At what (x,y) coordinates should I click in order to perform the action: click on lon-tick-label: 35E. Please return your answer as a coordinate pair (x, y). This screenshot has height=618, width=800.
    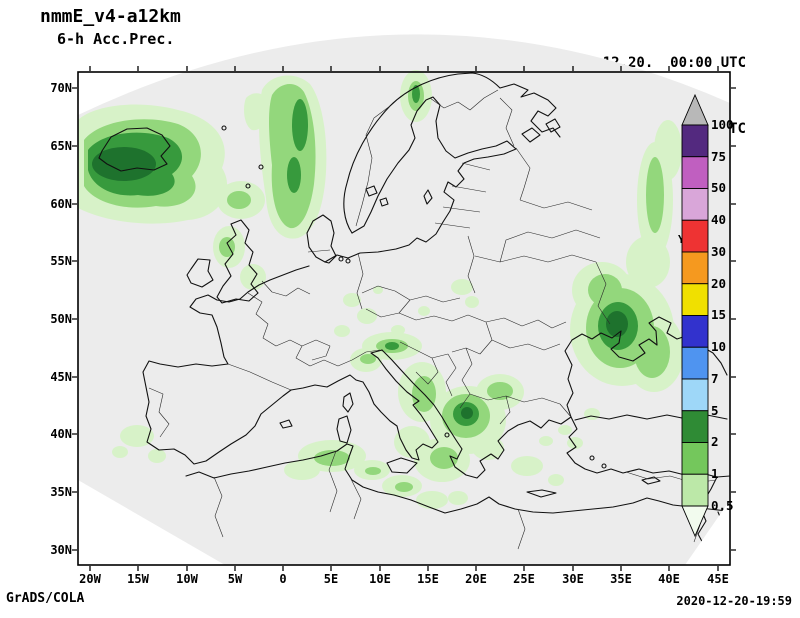
    Looking at the image, I should click on (621, 579).